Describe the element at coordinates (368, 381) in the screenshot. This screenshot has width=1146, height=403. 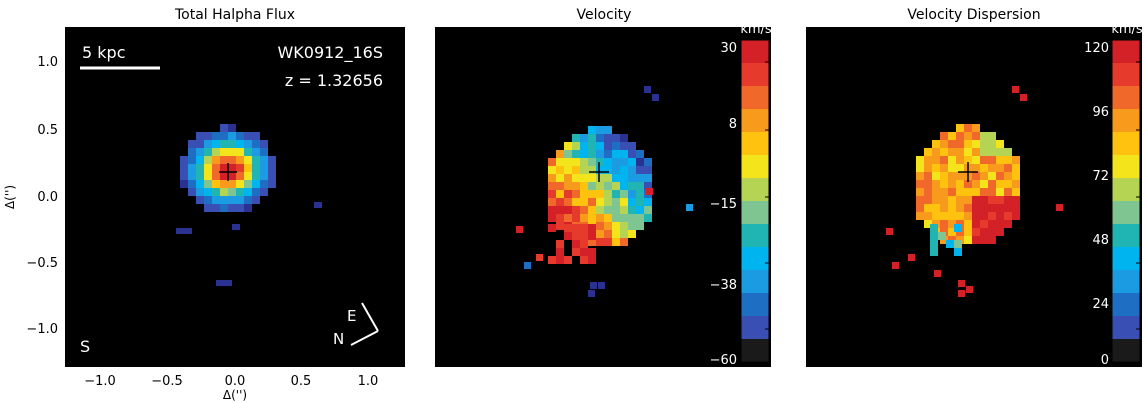
I see `xtick-label: 1.0` at that location.